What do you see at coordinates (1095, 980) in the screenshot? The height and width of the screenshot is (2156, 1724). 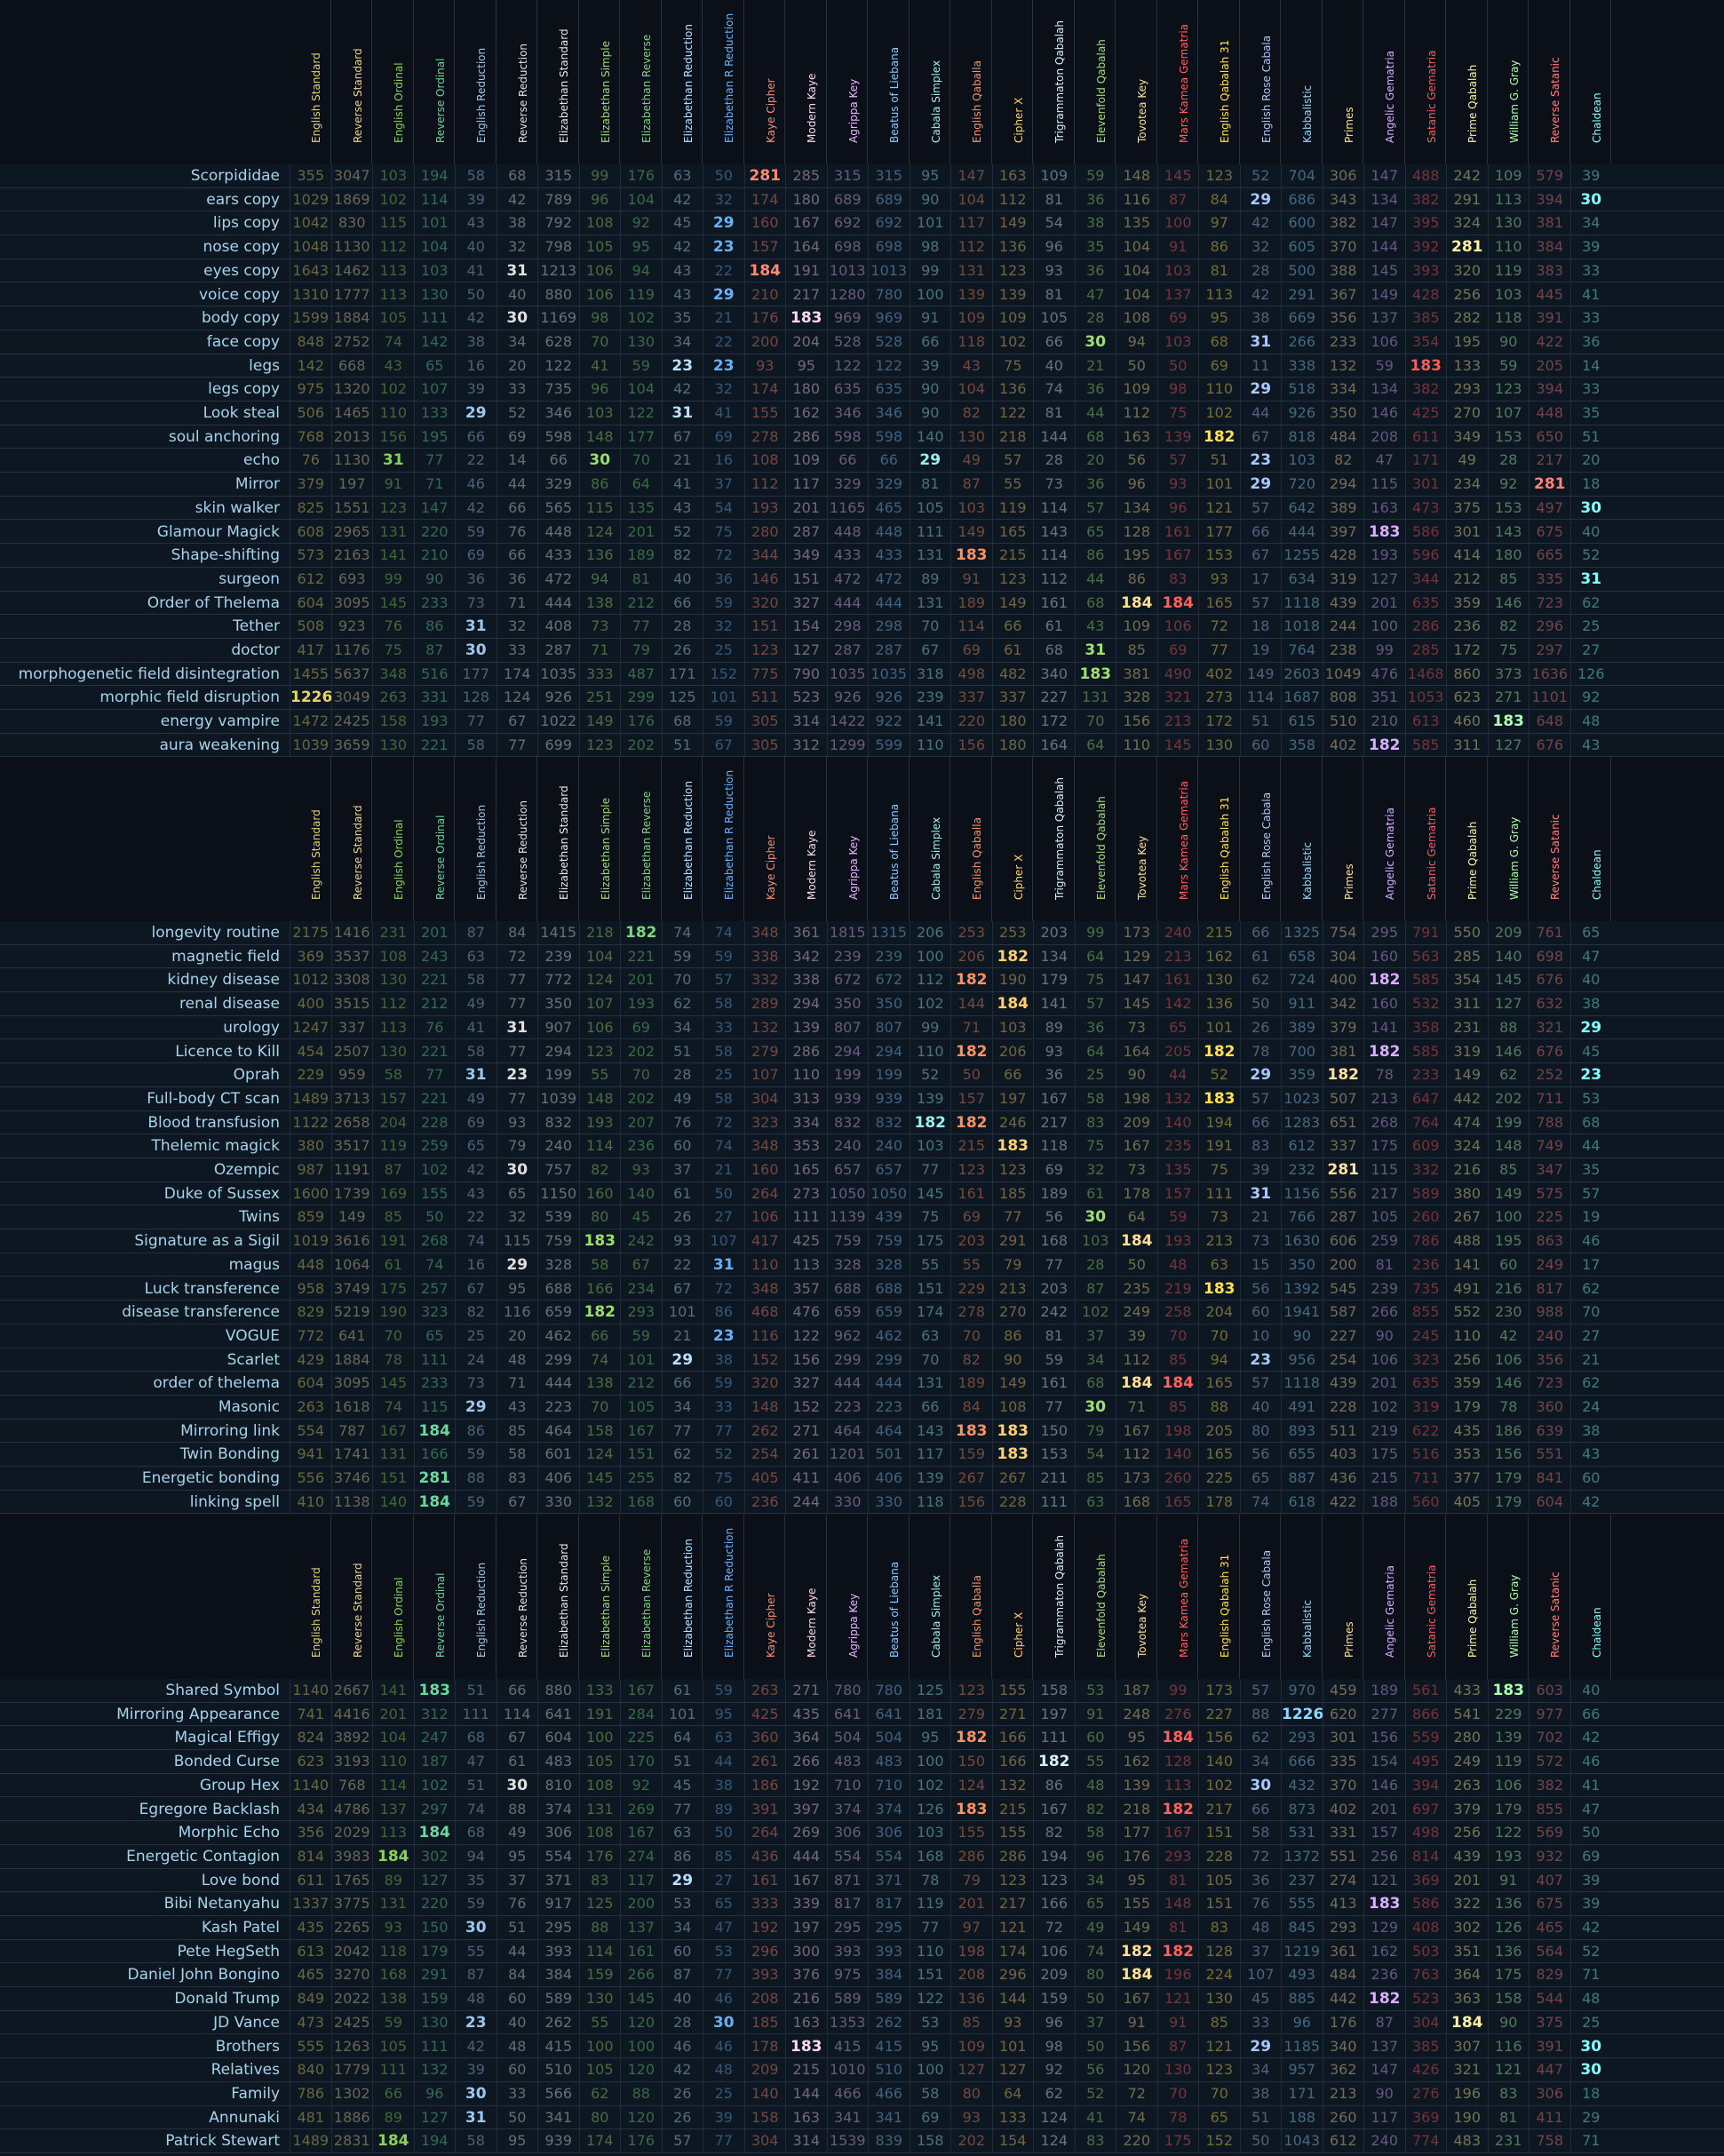 I see `value-cell: 75` at bounding box center [1095, 980].